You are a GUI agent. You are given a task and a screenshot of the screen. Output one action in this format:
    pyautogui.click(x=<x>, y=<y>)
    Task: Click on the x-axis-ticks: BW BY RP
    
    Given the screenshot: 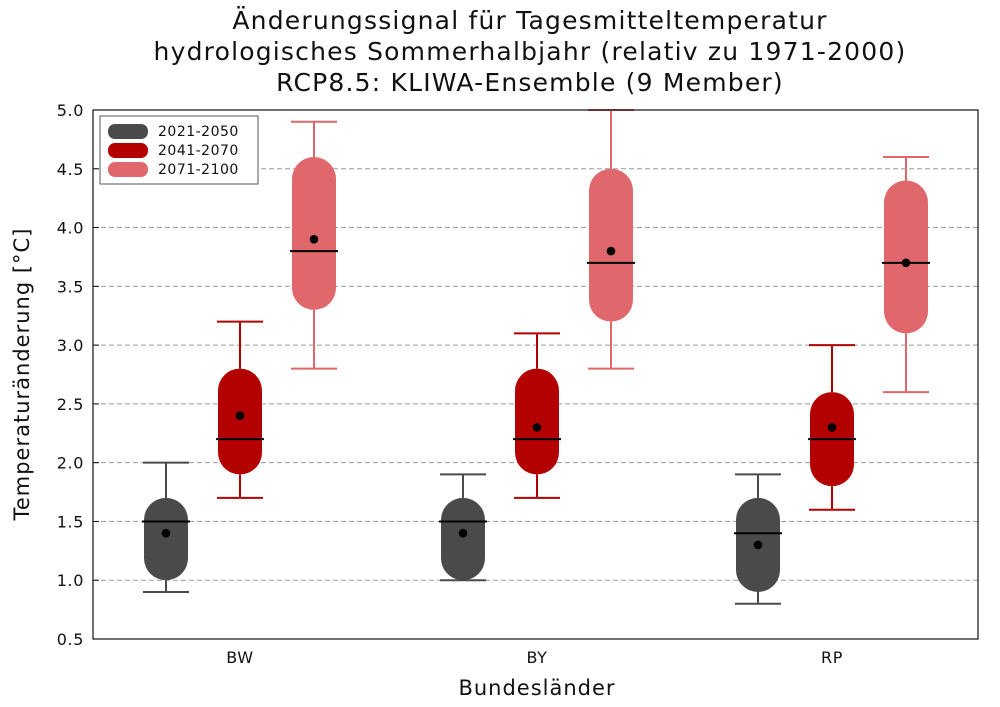 What is the action you would take?
    pyautogui.click(x=534, y=657)
    